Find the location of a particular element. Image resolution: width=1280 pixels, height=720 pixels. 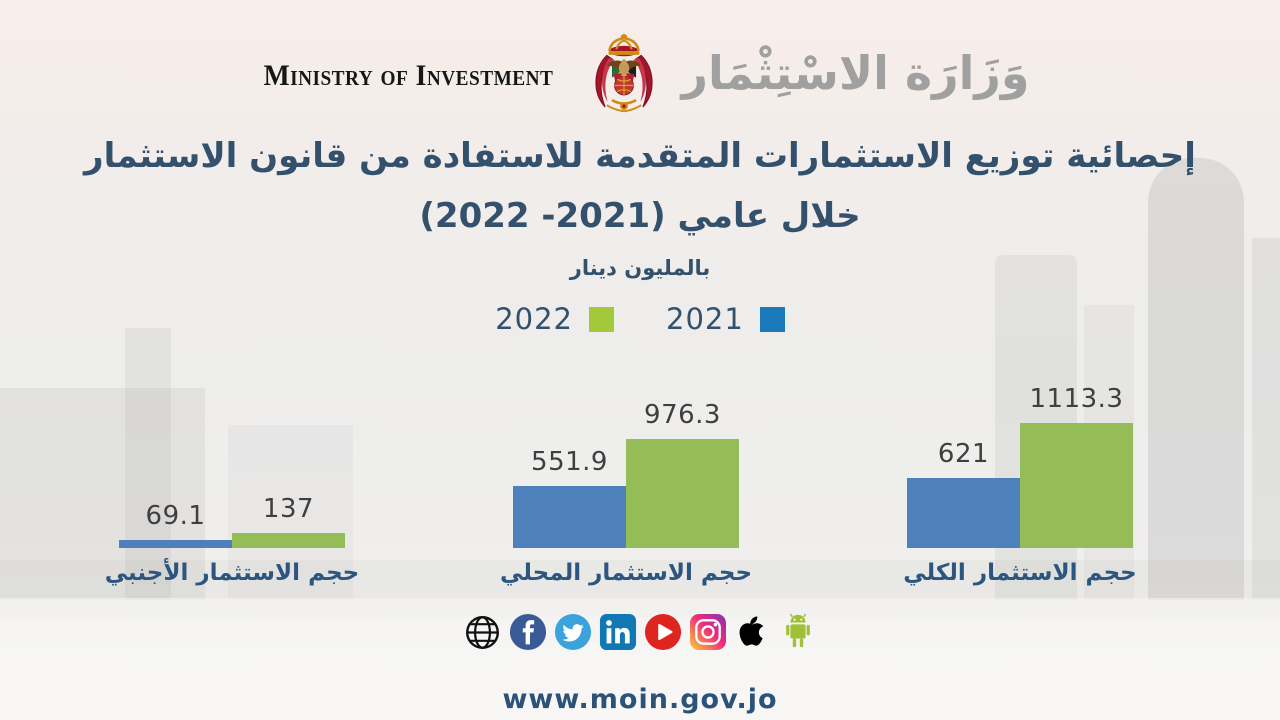

category-label: حجم الاستثمار الكلي is located at coordinates (1020, 573).